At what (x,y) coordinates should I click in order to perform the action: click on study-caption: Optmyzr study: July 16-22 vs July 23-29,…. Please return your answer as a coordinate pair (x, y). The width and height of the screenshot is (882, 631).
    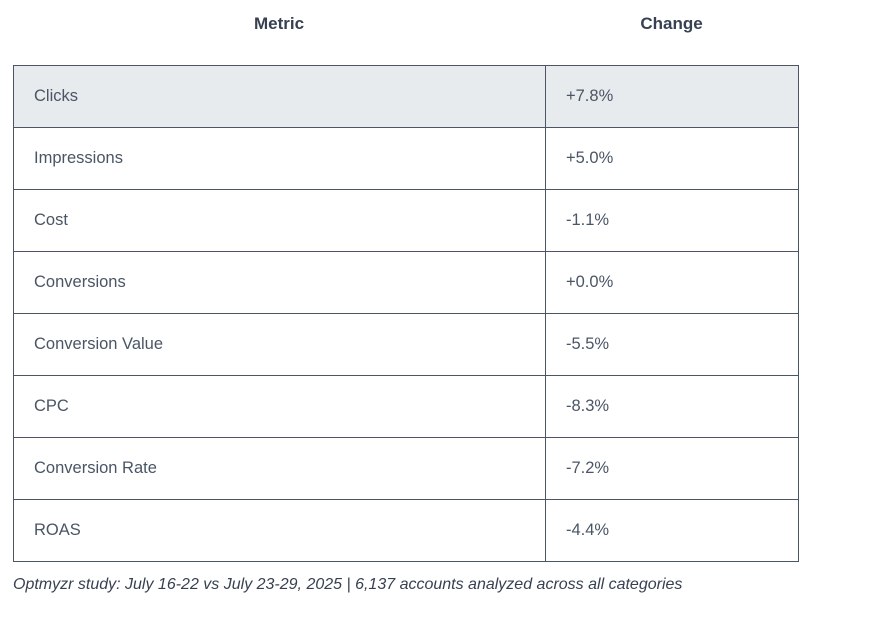
    Looking at the image, I should click on (348, 584).